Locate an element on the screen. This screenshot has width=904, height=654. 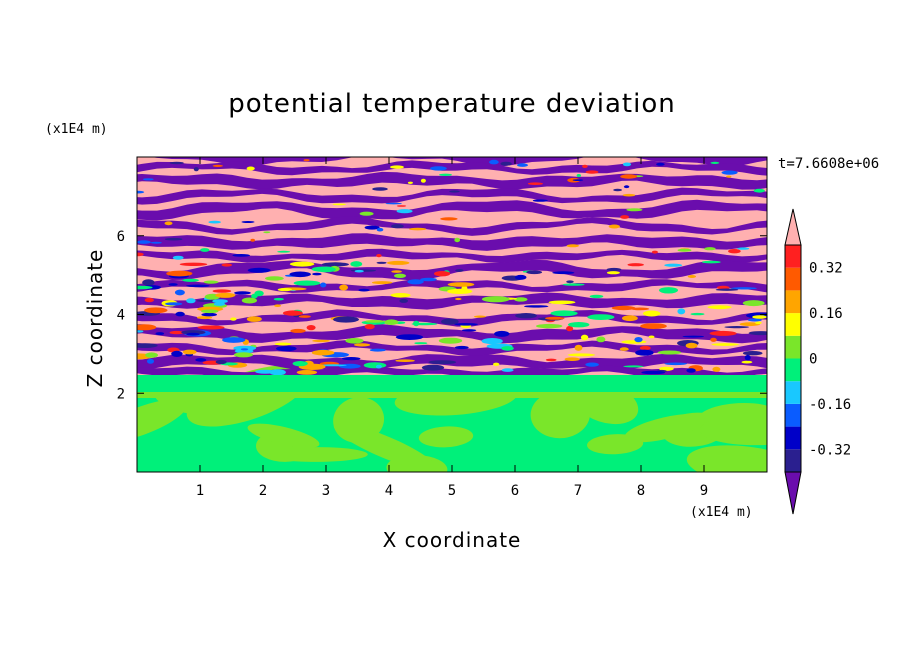
x-axis-label: X coordinate is located at coordinates (452, 540).